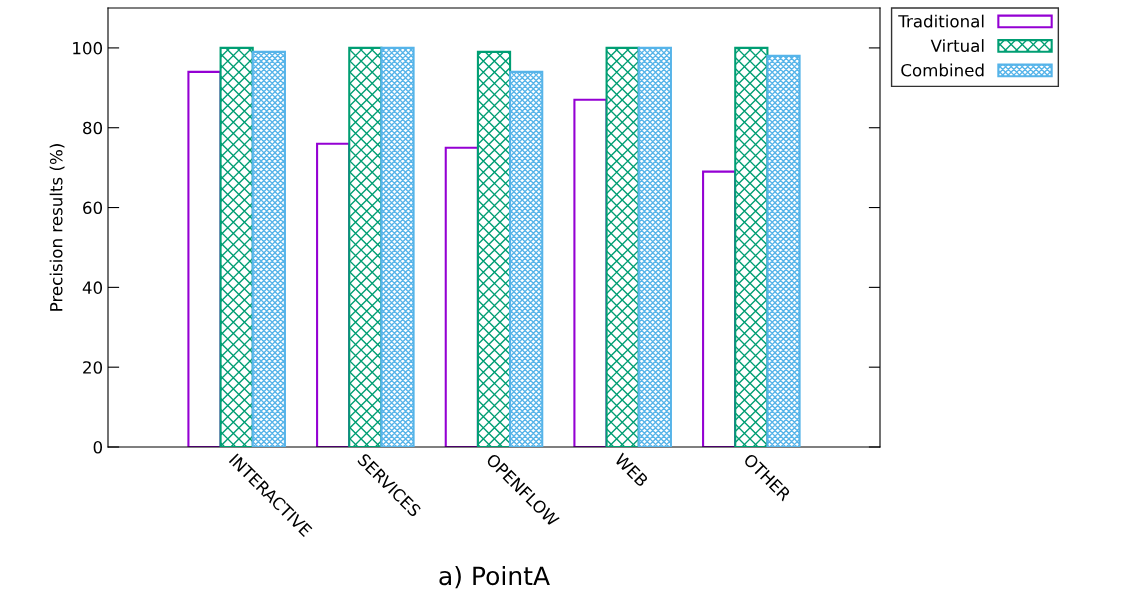  I want to click on y-tick-label: 60, so click(93, 208).